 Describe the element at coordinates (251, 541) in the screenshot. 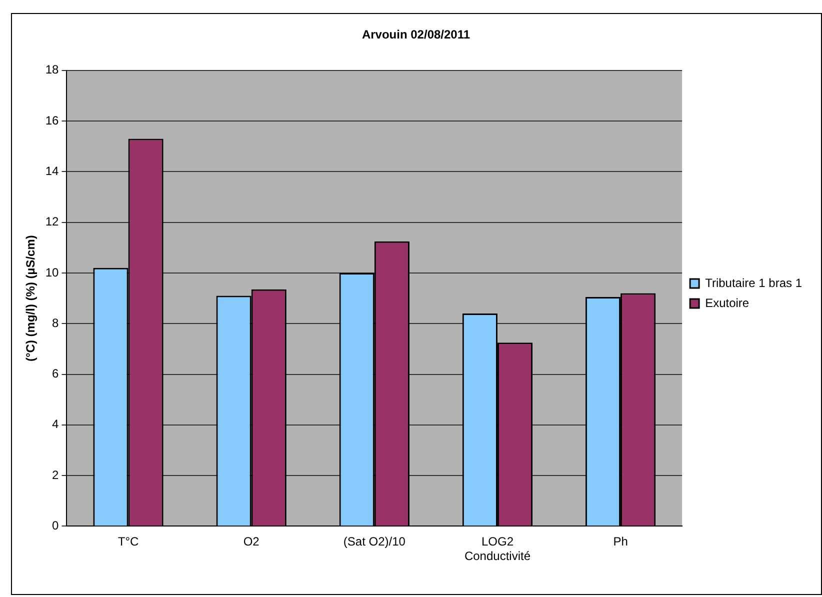

I see `x-tick-label: O2` at that location.